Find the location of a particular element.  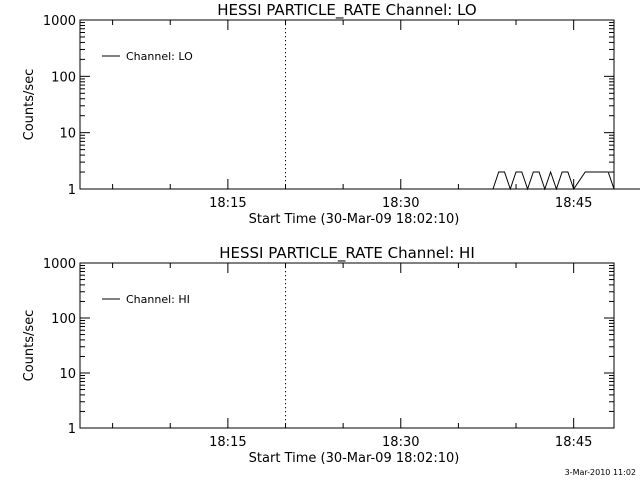

chart-title: HESSI PARTICLE_RATE Channel: LO is located at coordinates (346, 10).